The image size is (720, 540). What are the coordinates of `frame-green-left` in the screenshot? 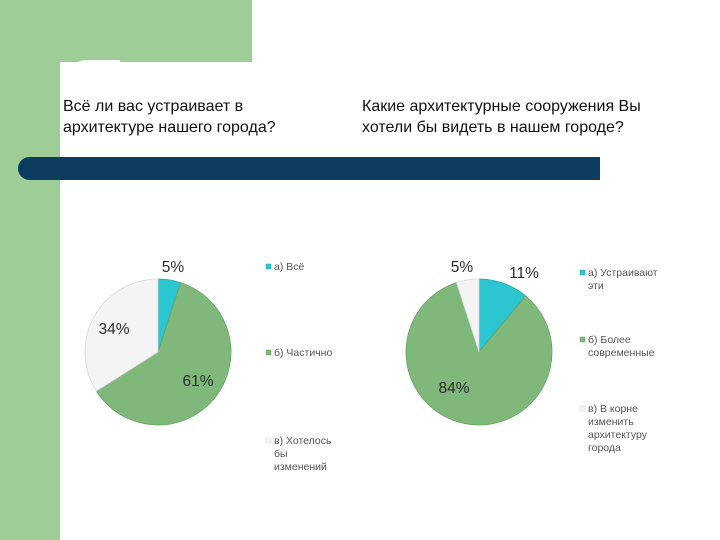 It's located at (30, 270).